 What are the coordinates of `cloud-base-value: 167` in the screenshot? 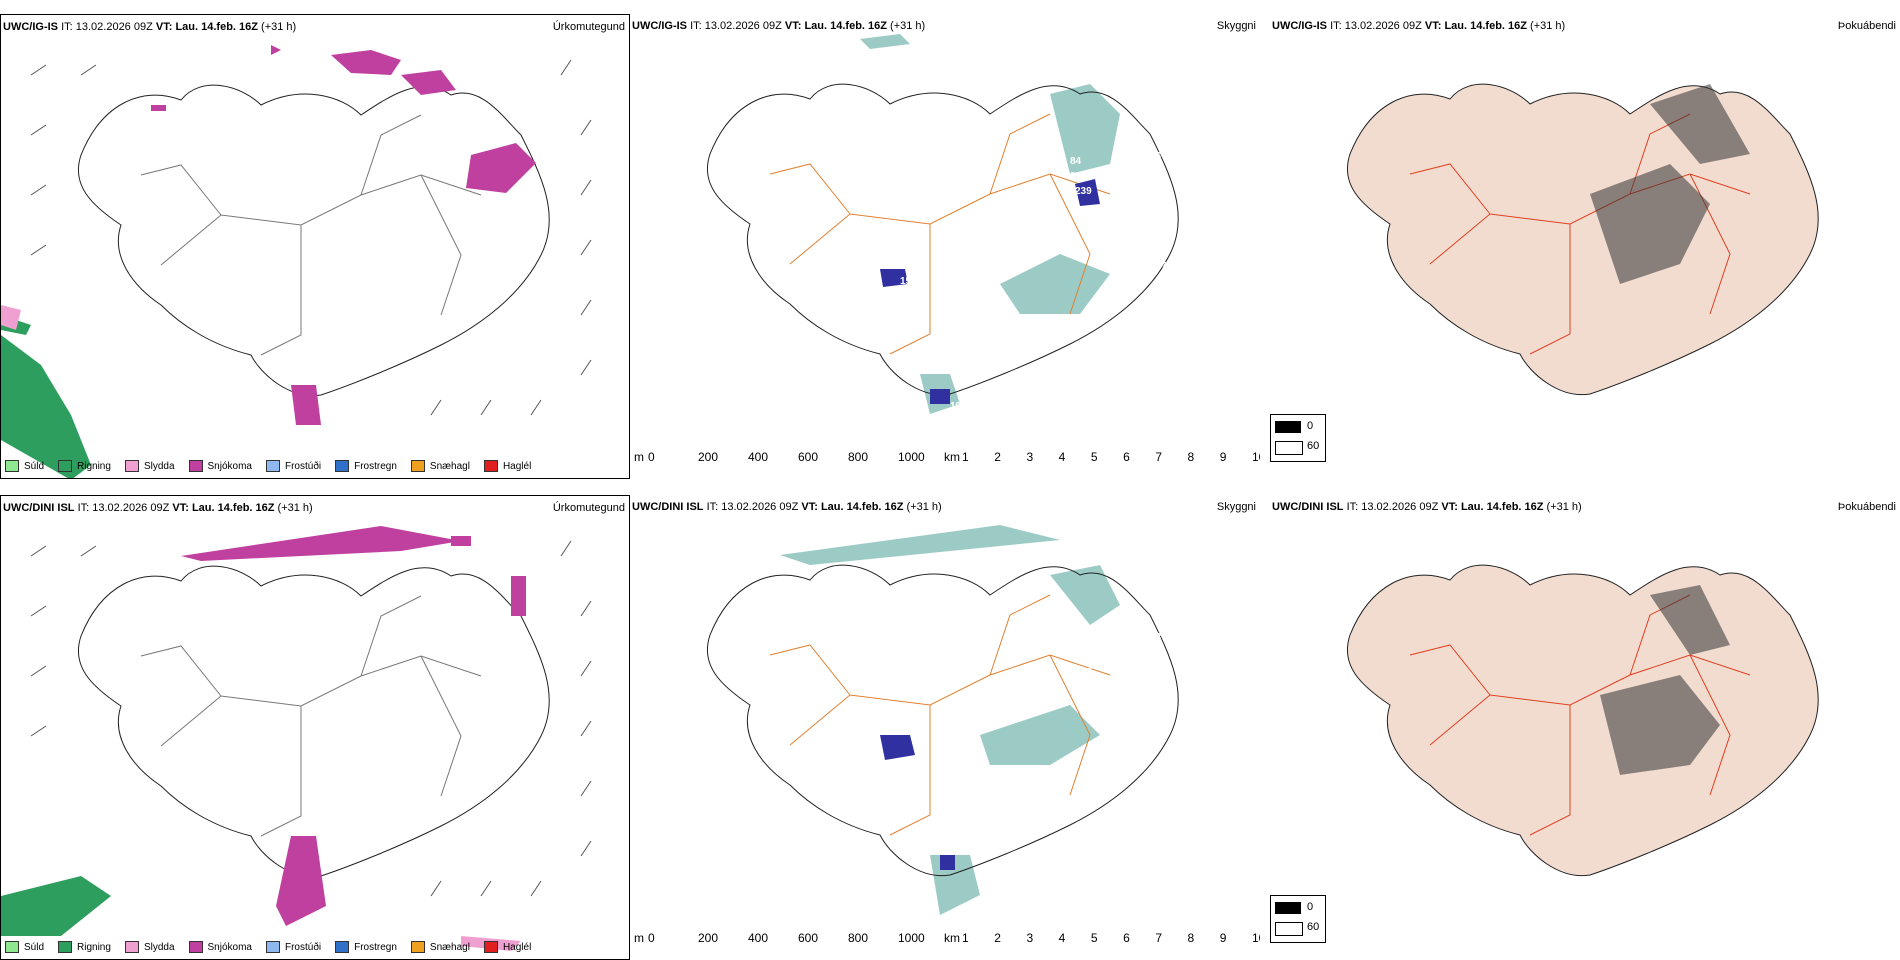 It's located at (1158, 266).